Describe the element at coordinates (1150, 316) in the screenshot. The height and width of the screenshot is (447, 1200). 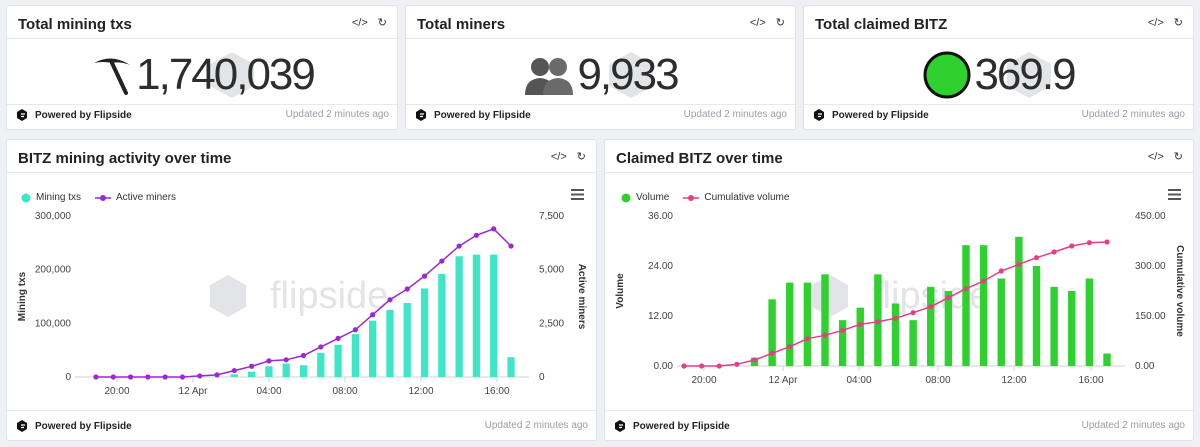
I see `y-right-tick-label: 150.00` at that location.